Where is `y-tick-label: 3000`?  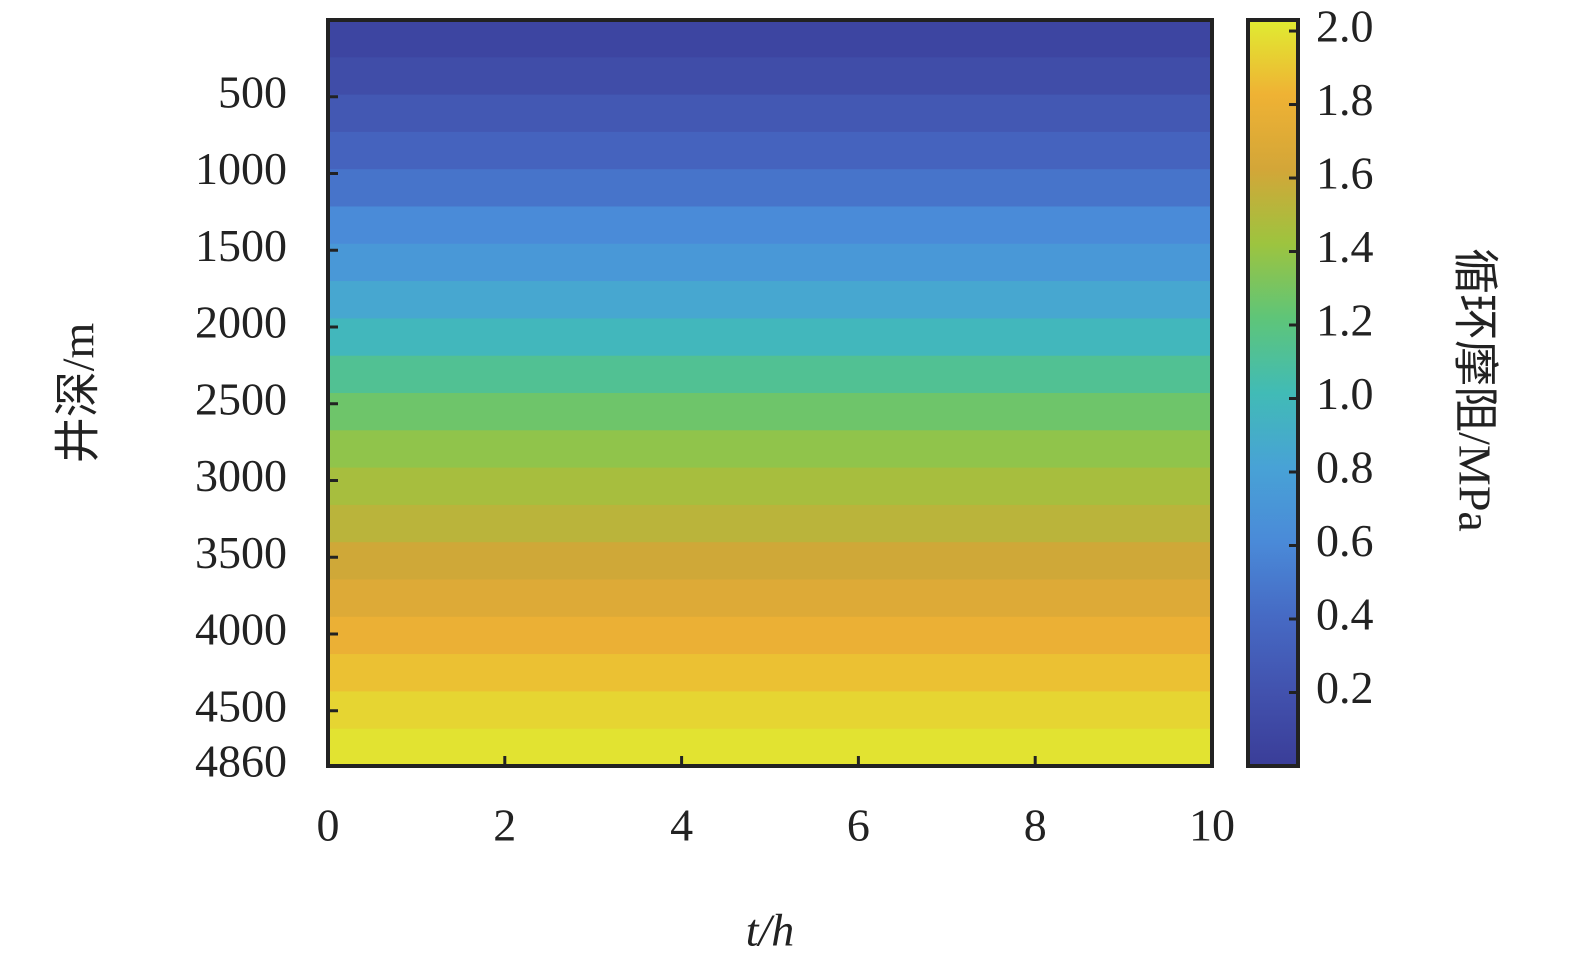 y-tick-label: 3000 is located at coordinates (241, 475).